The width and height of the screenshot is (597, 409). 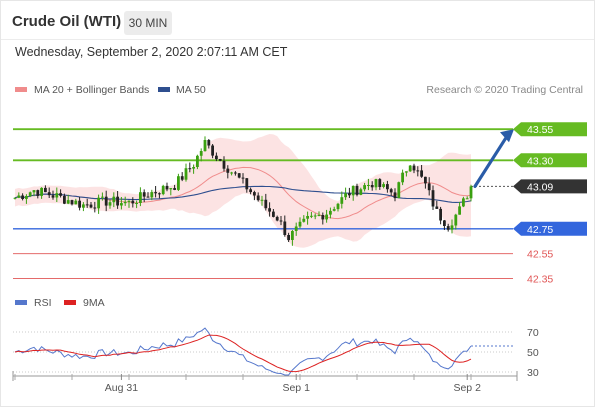 I want to click on level-label-42.55: 42.55, so click(x=540, y=255).